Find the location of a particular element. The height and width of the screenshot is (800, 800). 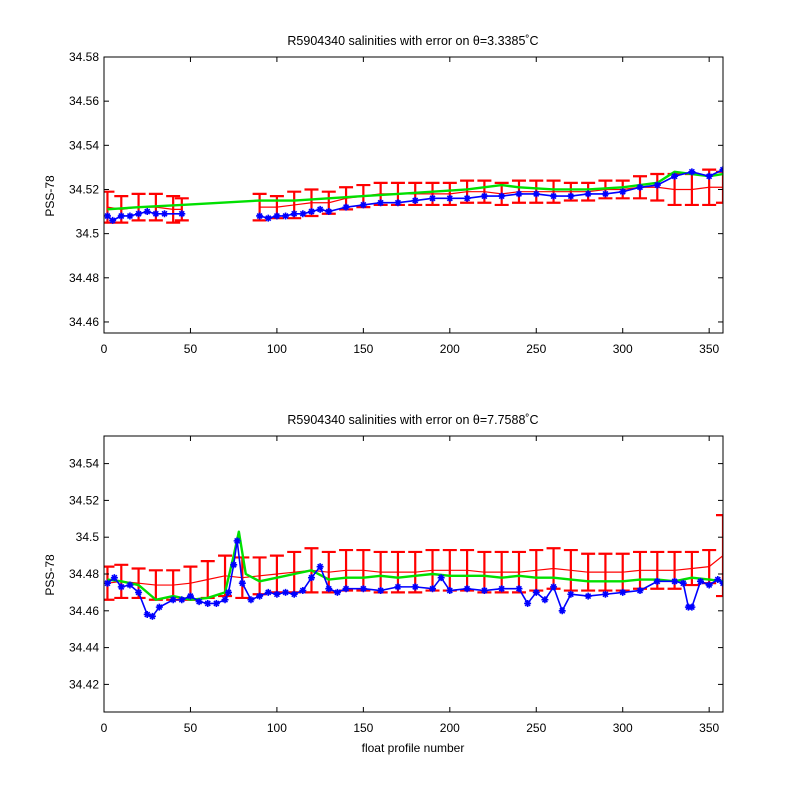

top-panel-y-tick-label: 34.52 is located at coordinates (84, 189).